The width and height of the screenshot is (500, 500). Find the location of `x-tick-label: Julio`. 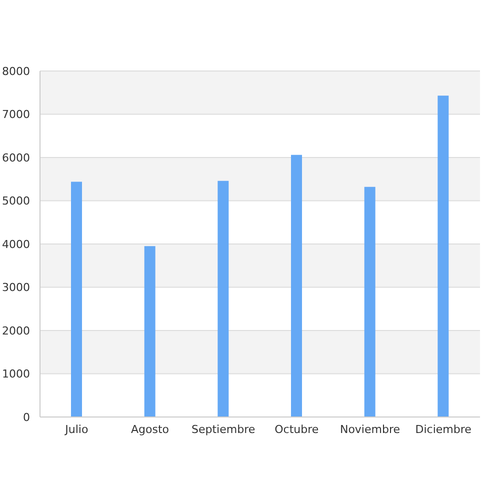

x-tick-label: Julio is located at coordinates (76, 429).